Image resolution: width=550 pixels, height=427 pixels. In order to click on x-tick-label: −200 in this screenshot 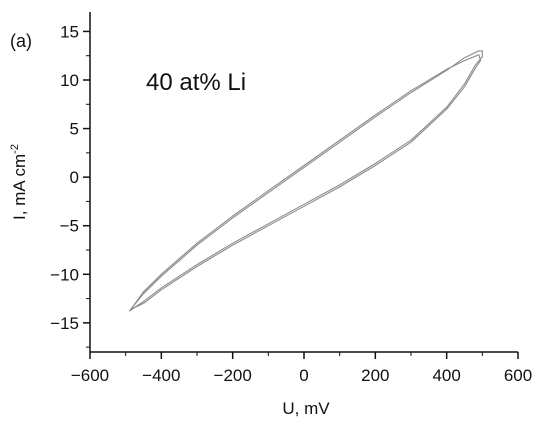, I will do `click(233, 375)`.